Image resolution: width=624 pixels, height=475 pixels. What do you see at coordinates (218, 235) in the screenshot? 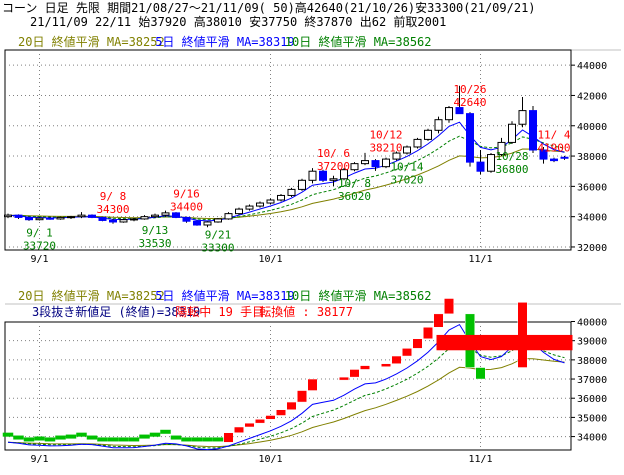
I see `low-annotation-date: 9/21` at bounding box center [218, 235].